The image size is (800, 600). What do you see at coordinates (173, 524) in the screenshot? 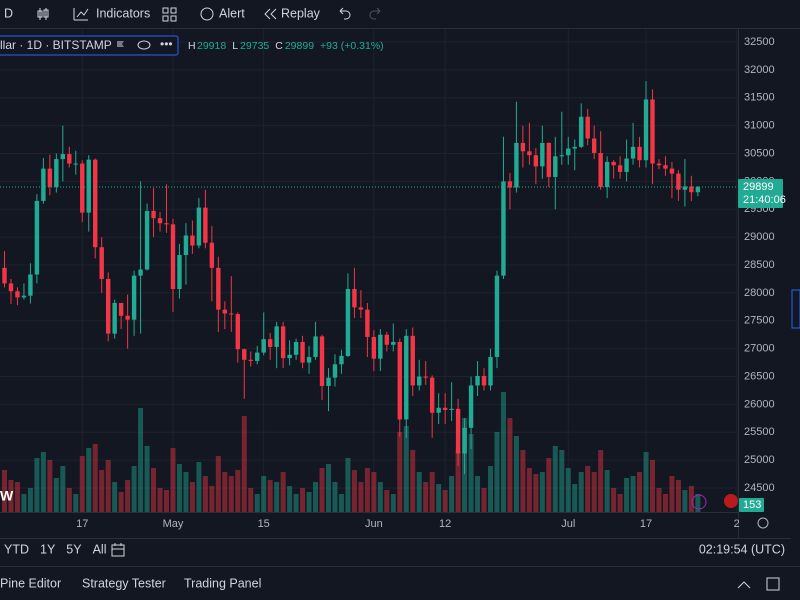
I see `x-tick-label: May` at bounding box center [173, 524].